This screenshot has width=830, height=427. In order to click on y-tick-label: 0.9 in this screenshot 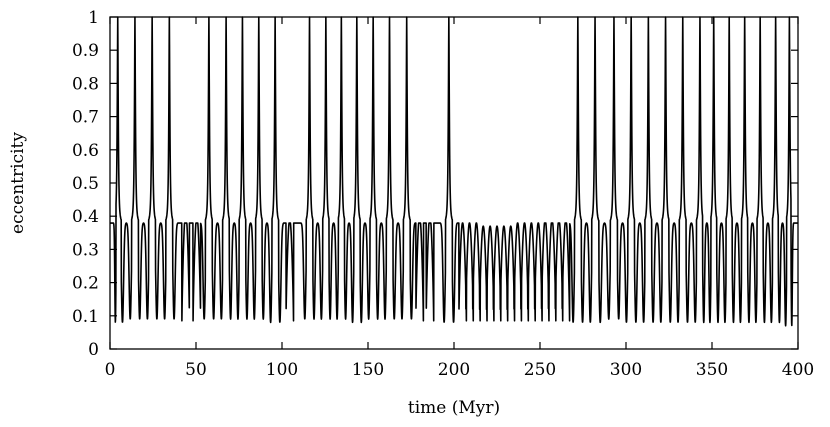, I will do `click(85, 51)`.